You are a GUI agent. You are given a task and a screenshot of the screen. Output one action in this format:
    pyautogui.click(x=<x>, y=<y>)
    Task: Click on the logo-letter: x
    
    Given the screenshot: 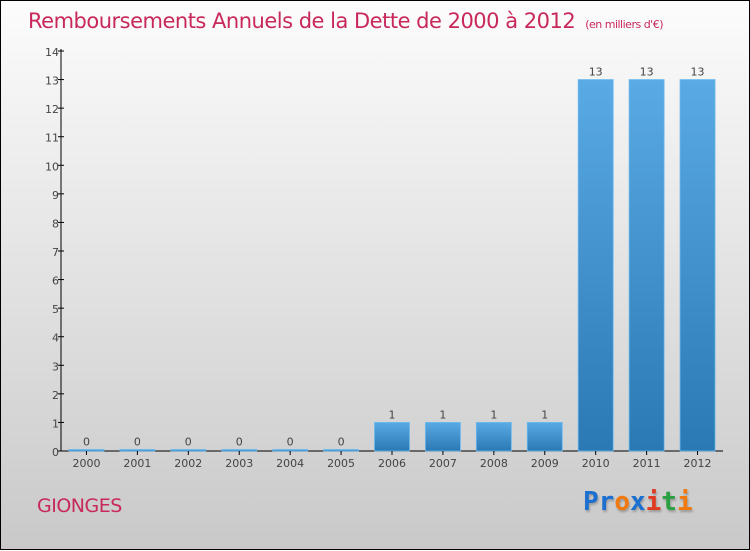 What is the action you would take?
    pyautogui.click(x=637, y=502)
    